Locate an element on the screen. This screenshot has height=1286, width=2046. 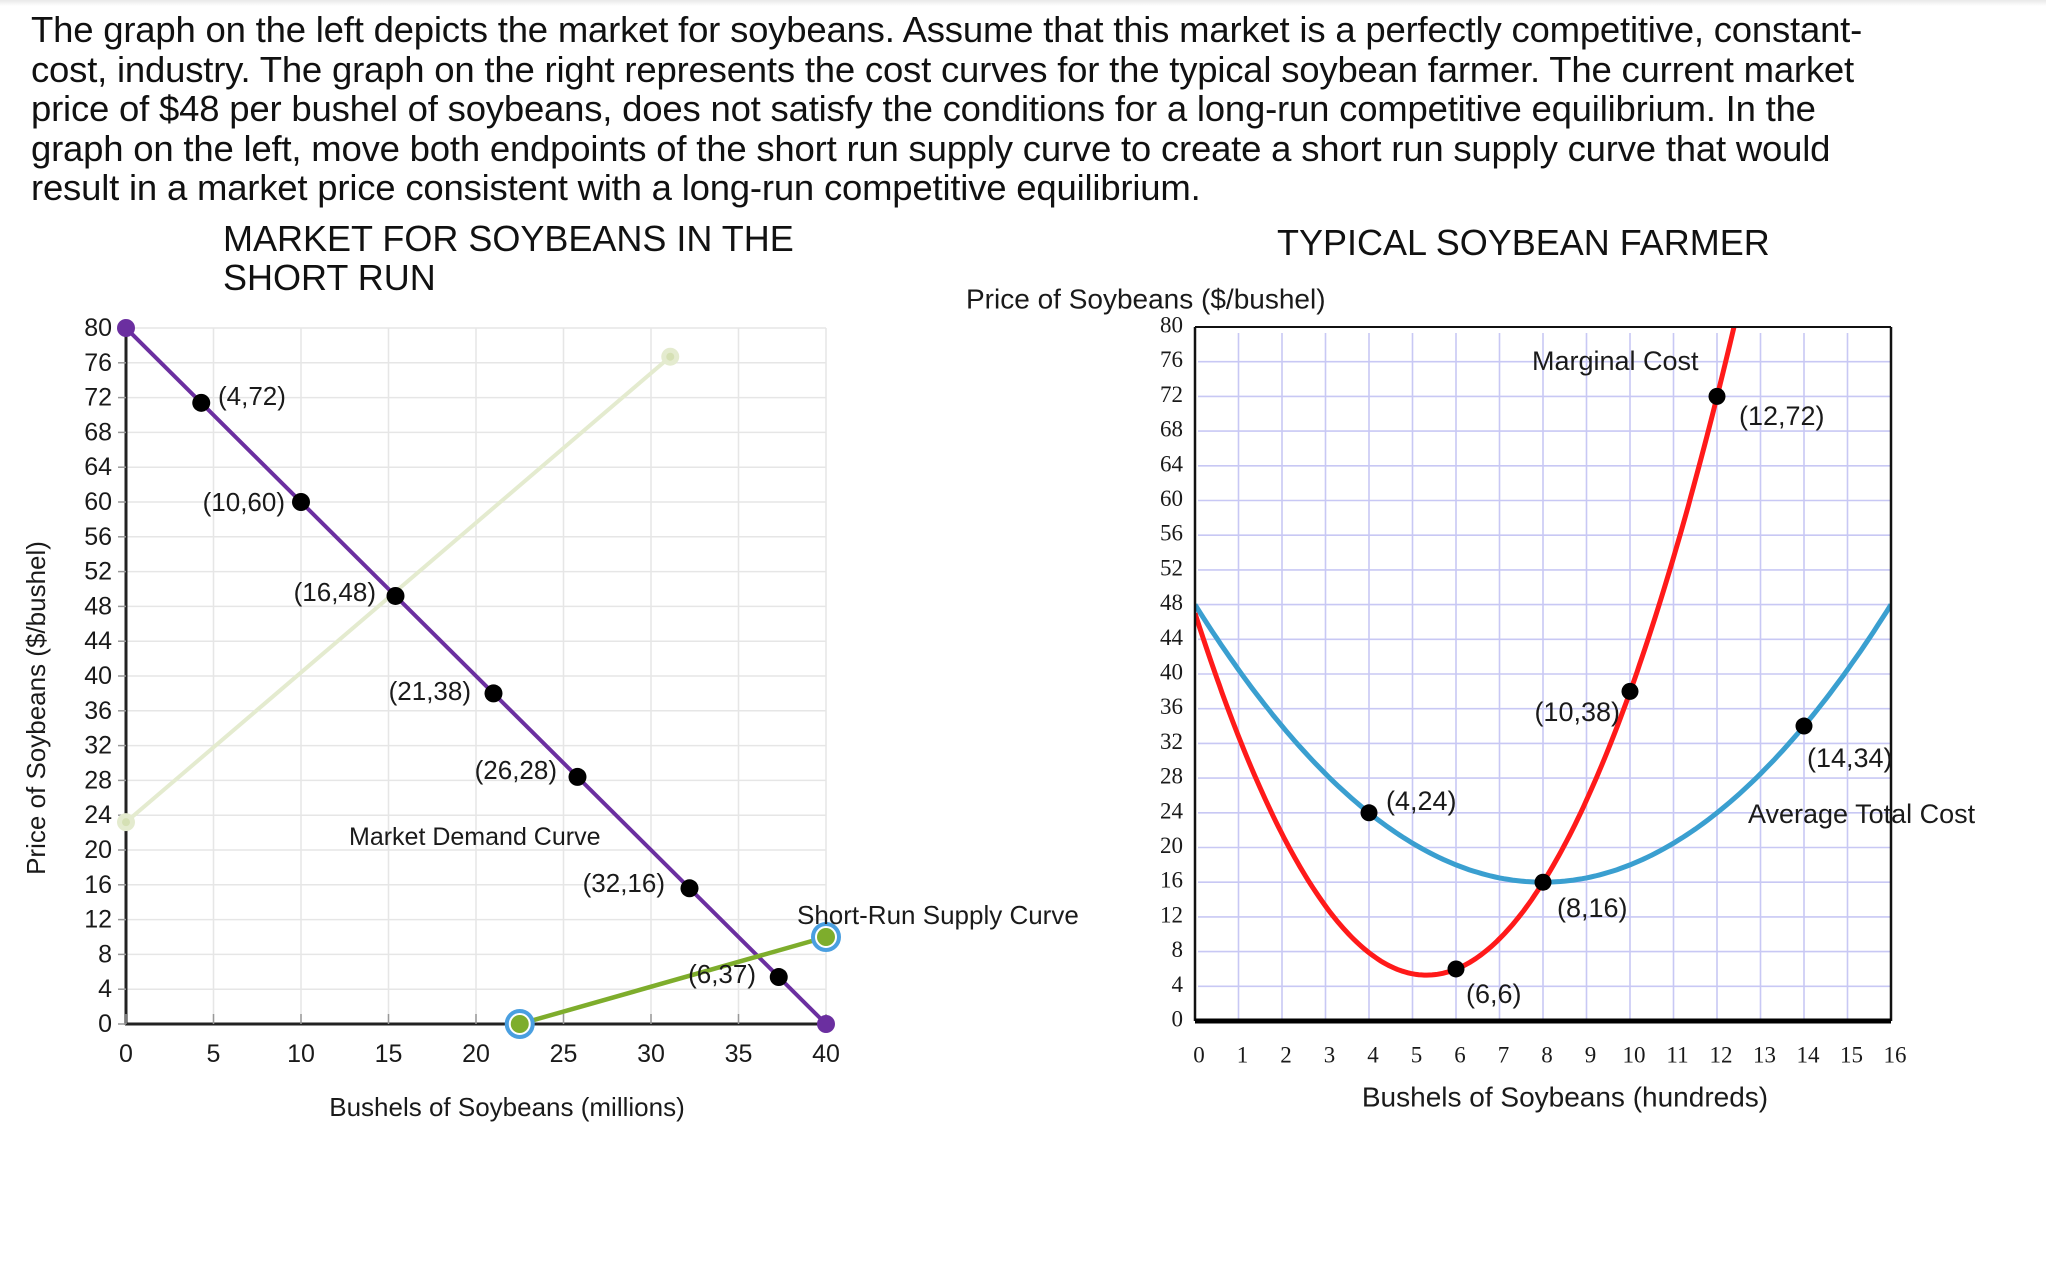
demand-curve-label: Market Demand Curve is located at coordinates (474, 837).